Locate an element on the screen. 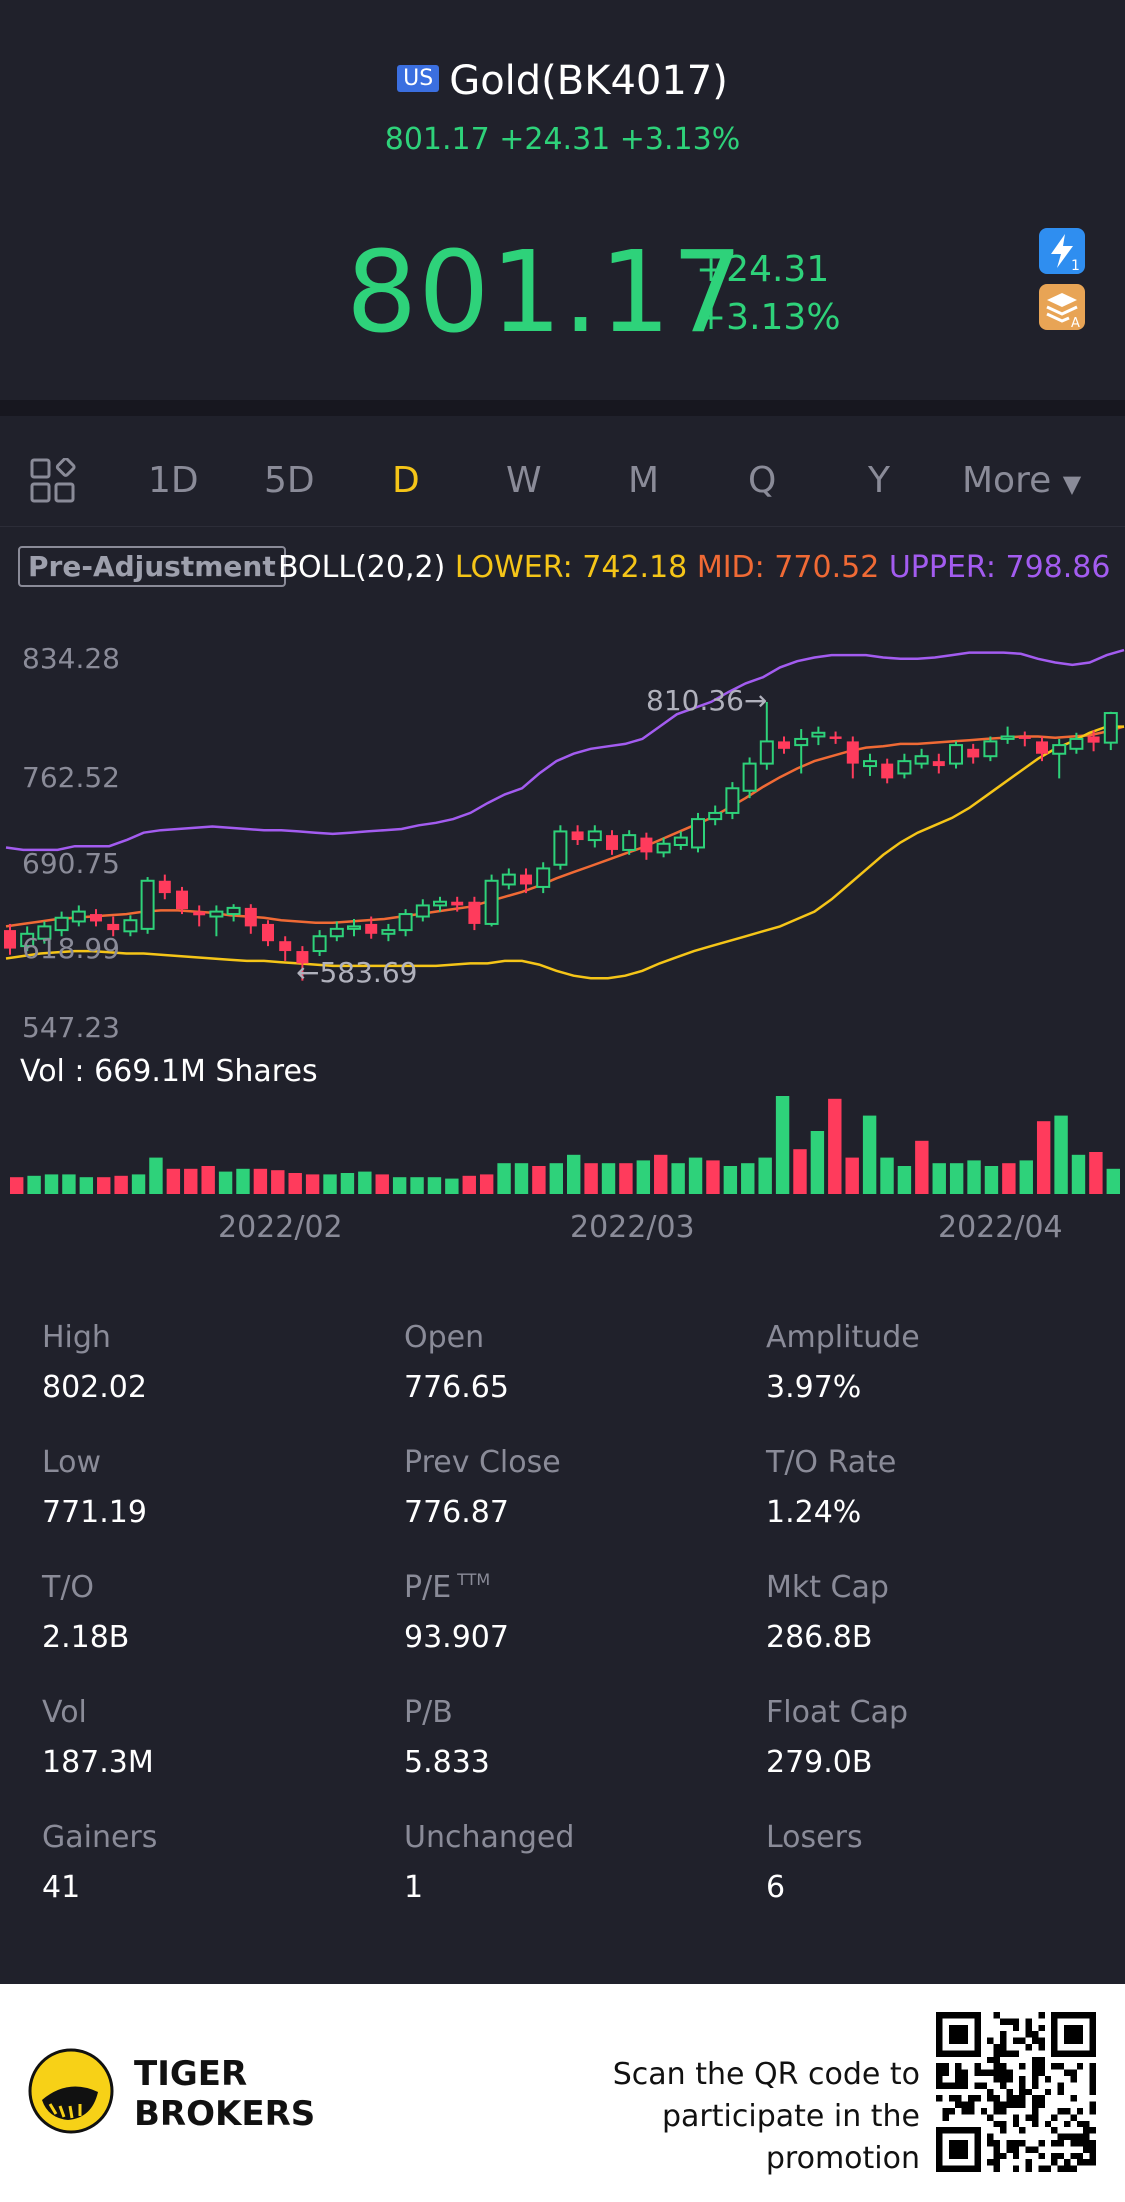 The image size is (1125, 2202). y-tick-label: 547.23 is located at coordinates (71, 1027).